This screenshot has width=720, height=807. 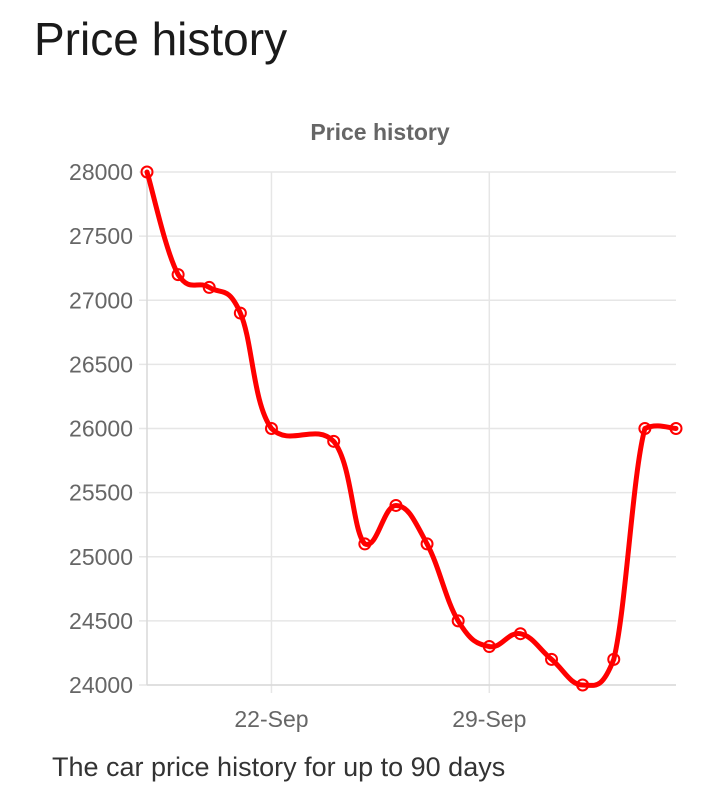 What do you see at coordinates (380, 132) in the screenshot?
I see `chart-title: Price history` at bounding box center [380, 132].